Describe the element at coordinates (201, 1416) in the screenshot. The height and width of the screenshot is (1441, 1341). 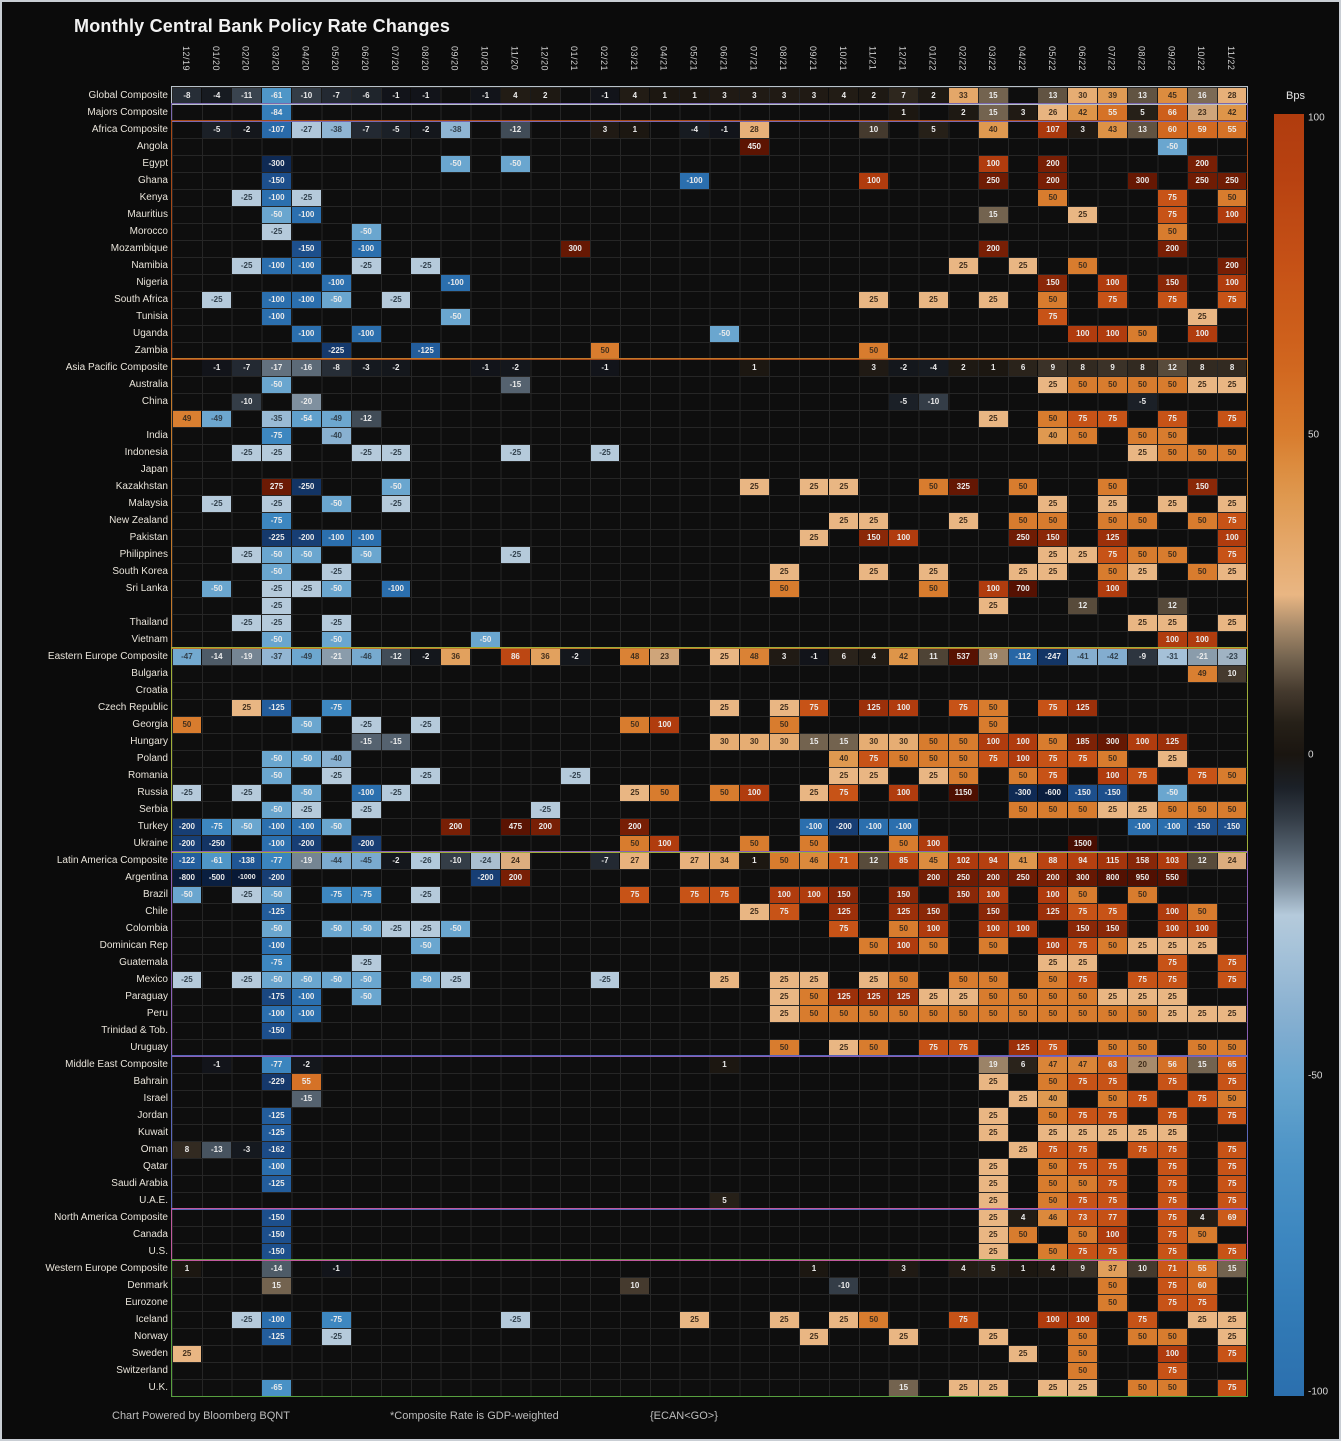
I see `footer-powered-by: Chart Powered by Bloomberg BQNT` at that location.